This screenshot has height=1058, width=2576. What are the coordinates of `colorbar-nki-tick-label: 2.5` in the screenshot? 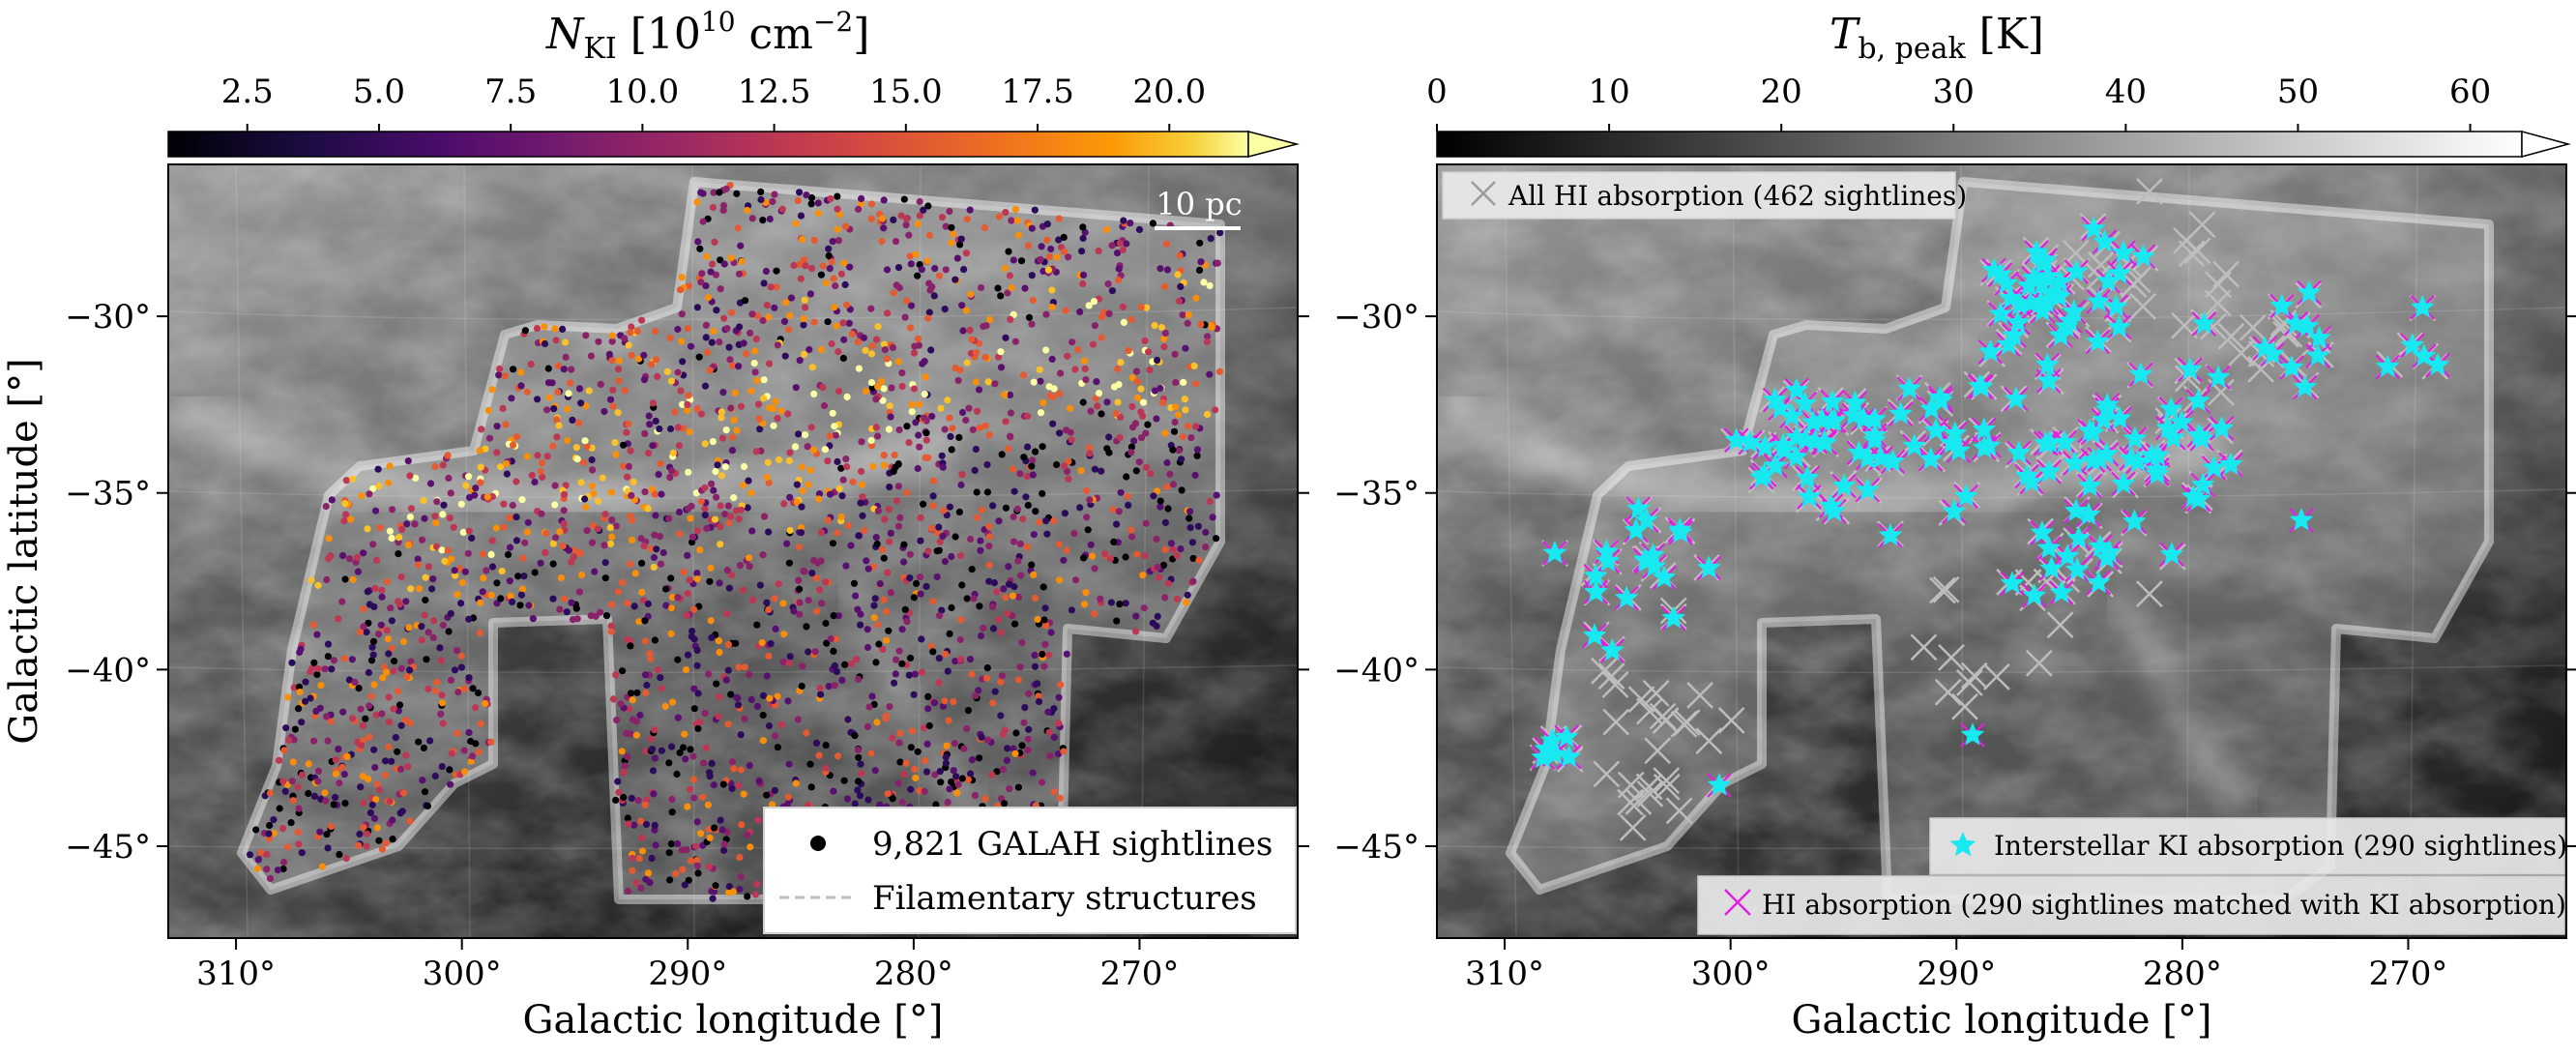 It's located at (247, 92).